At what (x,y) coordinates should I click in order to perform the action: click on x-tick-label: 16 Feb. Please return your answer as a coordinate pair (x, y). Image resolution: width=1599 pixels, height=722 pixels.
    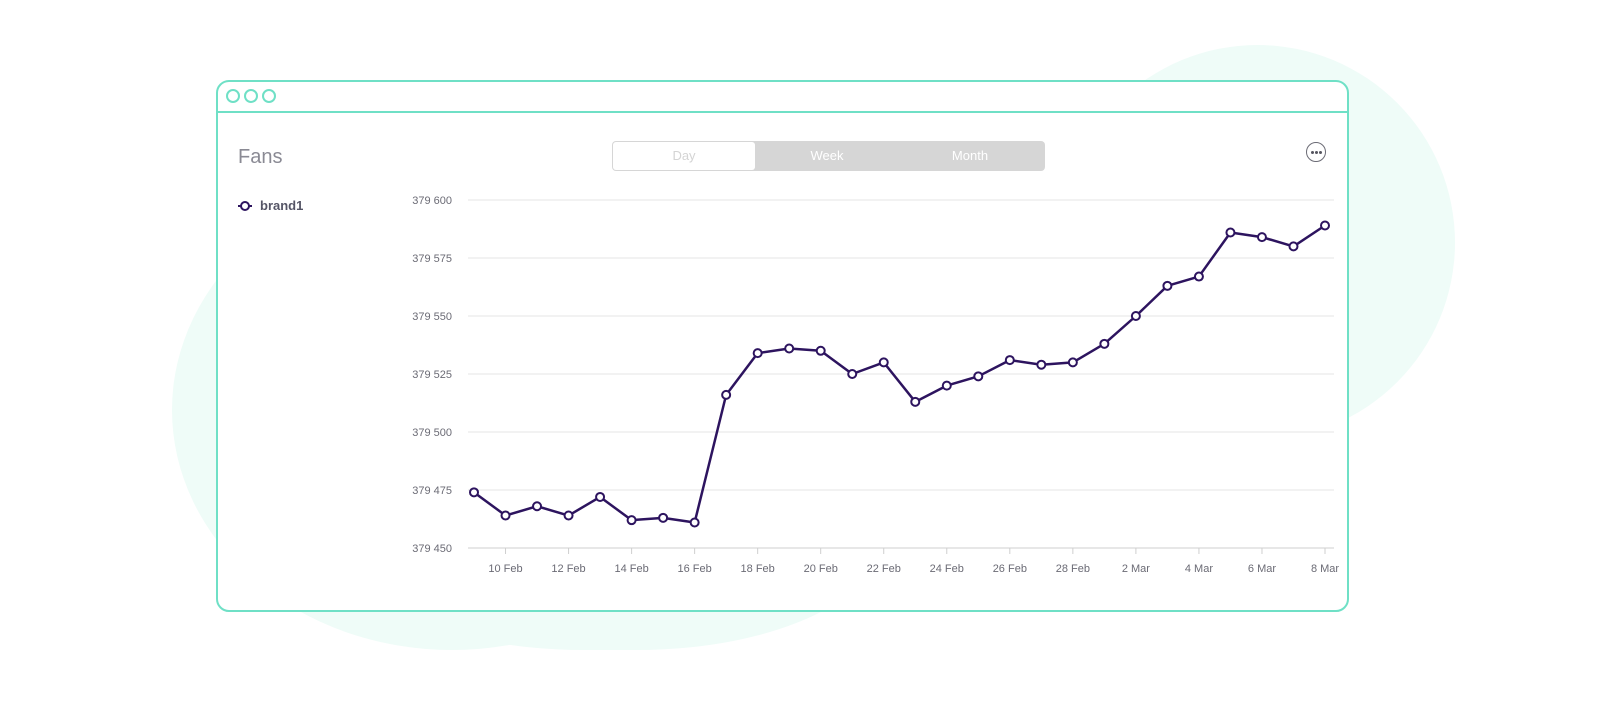
    Looking at the image, I should click on (695, 569).